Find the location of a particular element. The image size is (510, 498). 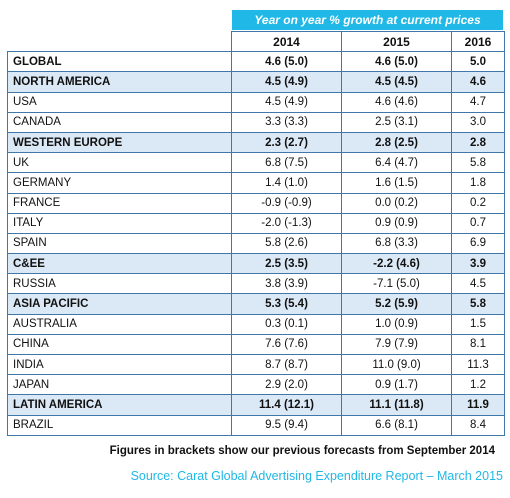

region-row: ASIA PACIFIC 5.3 (5.4) 5.2 (5.9) 5.8 is located at coordinates (256, 304).